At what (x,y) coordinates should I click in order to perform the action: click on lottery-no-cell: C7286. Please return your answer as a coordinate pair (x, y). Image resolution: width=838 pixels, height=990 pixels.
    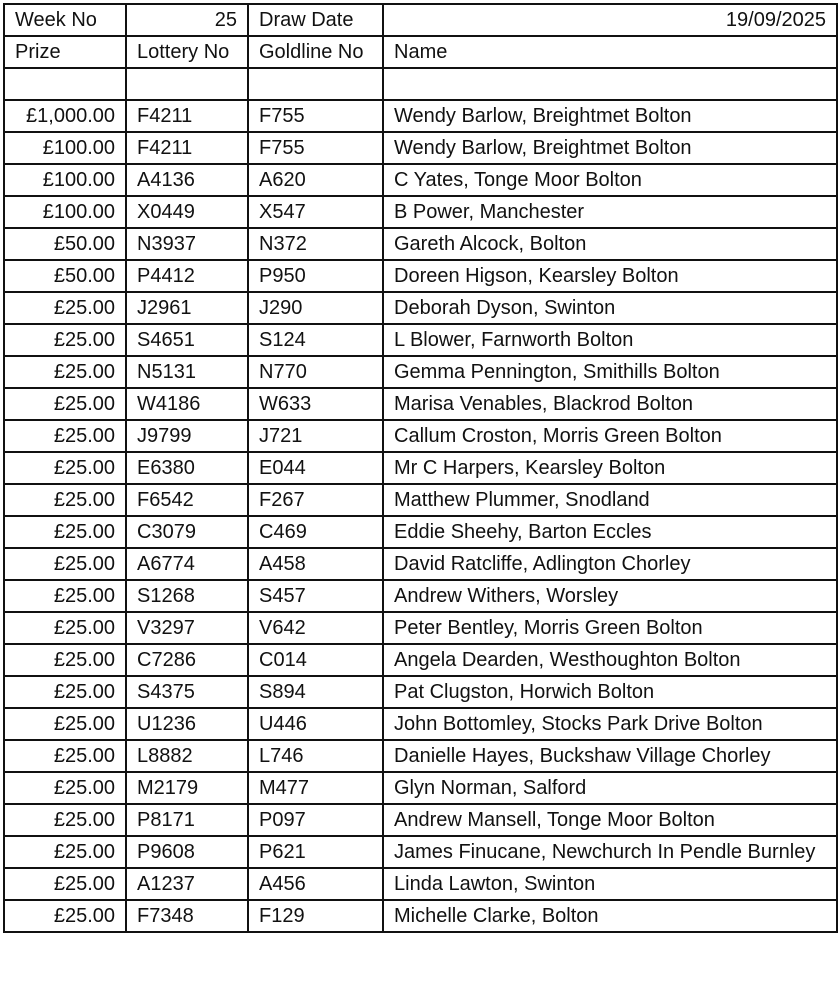
    Looking at the image, I should click on (187, 660).